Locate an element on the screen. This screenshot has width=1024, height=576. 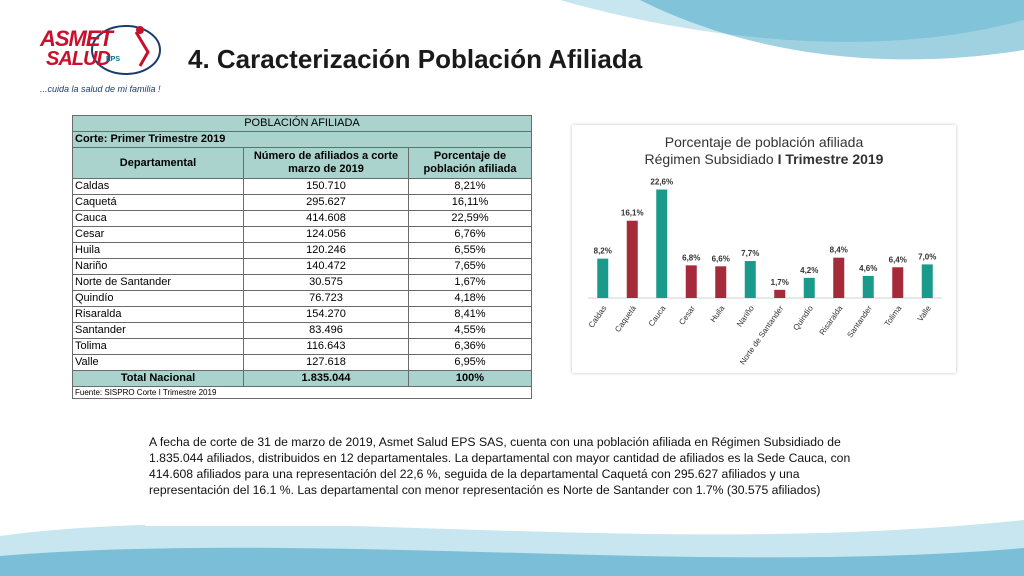
logo-line1: ASMET is located at coordinates (76, 38).